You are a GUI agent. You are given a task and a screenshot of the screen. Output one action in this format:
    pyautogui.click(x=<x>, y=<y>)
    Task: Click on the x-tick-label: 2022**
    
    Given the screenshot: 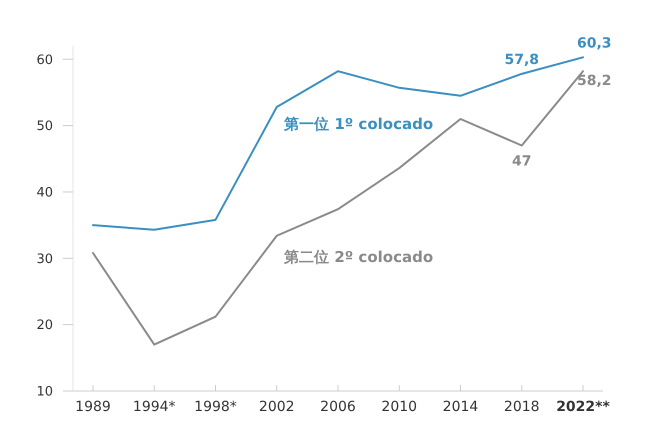 What is the action you would take?
    pyautogui.click(x=583, y=407)
    